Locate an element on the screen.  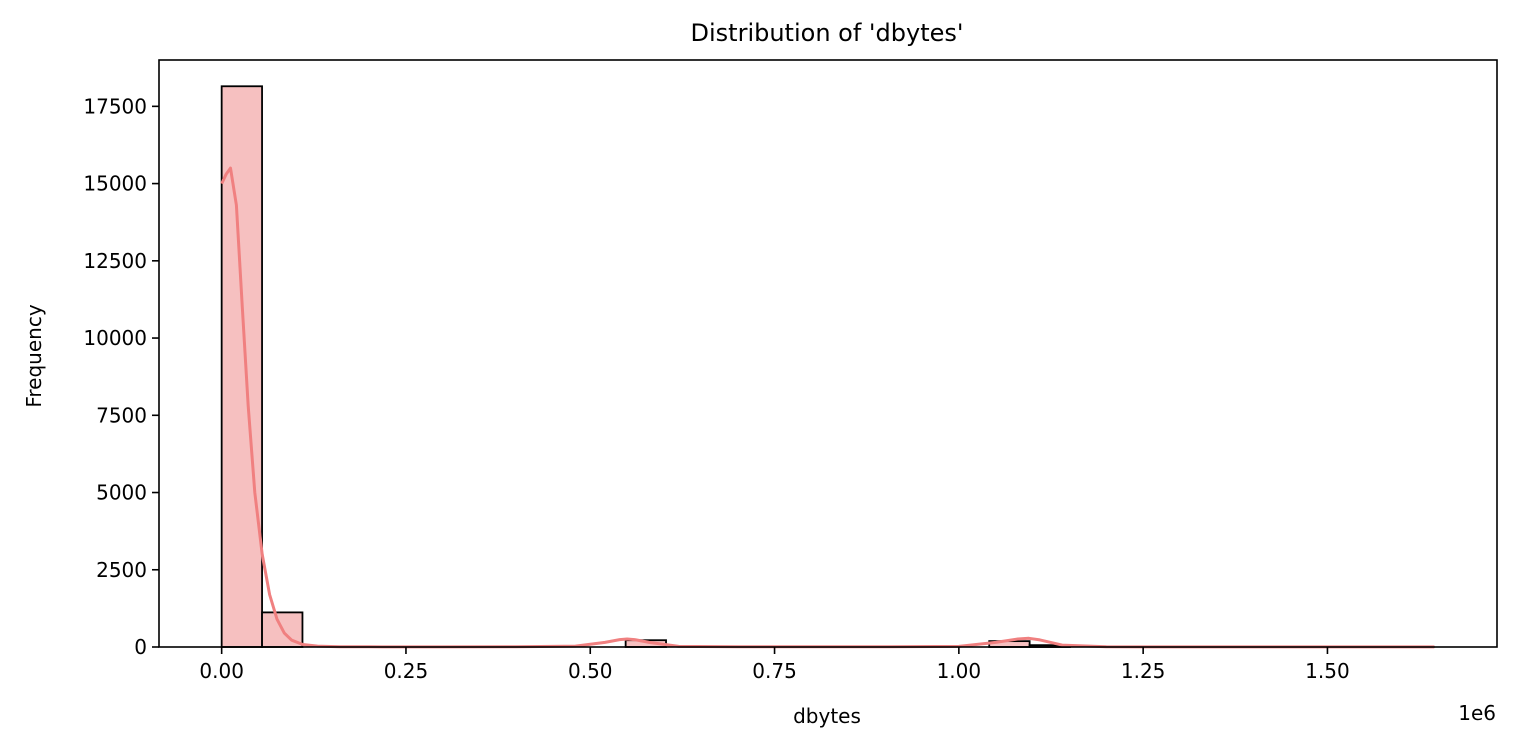
x-axis-label: dbytes is located at coordinates (827, 716).